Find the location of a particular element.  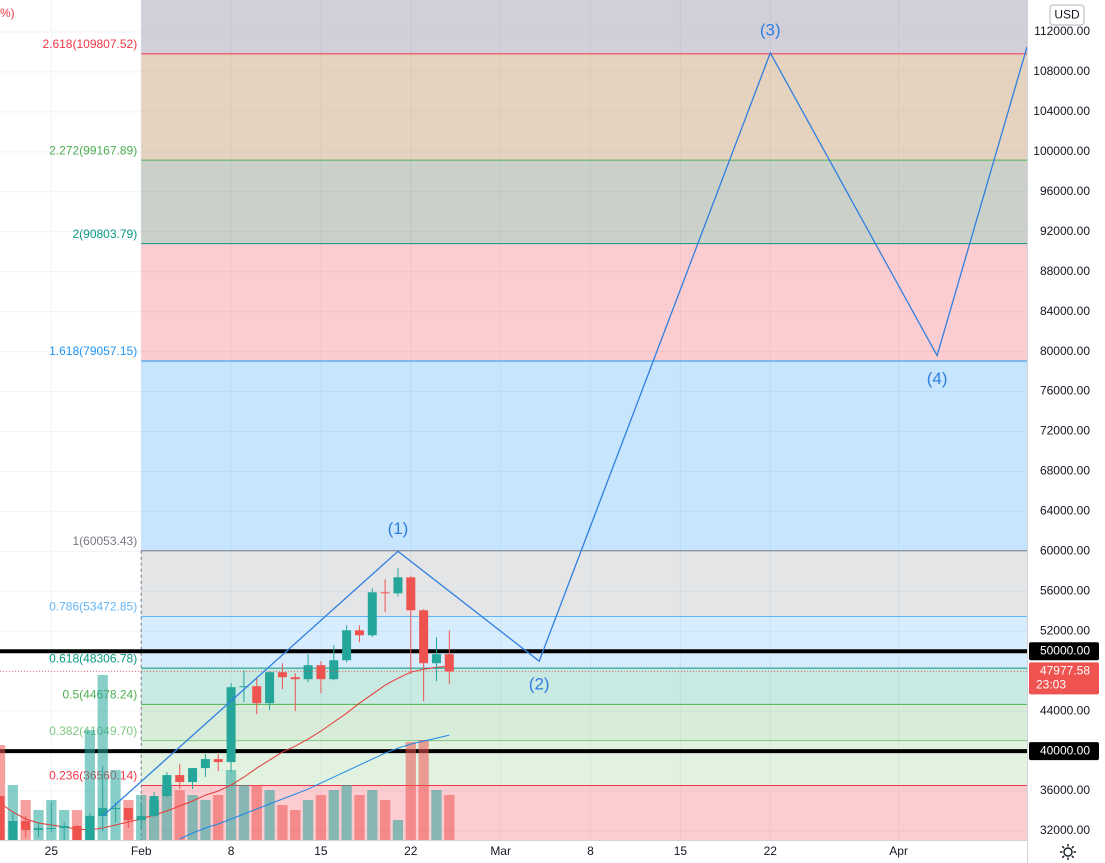

settings-icon-spokes is located at coordinates (1068, 852).